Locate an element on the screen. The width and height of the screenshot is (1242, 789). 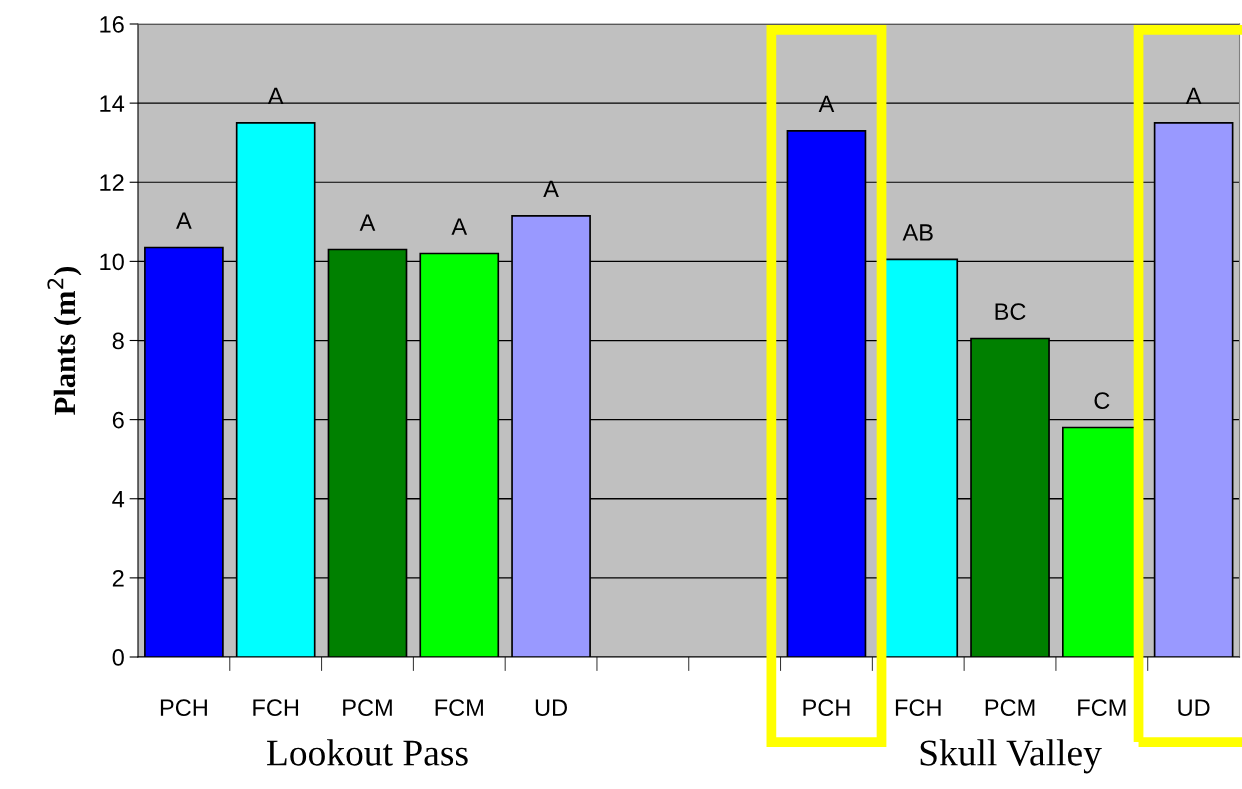
data-label: AB is located at coordinates (917, 232).